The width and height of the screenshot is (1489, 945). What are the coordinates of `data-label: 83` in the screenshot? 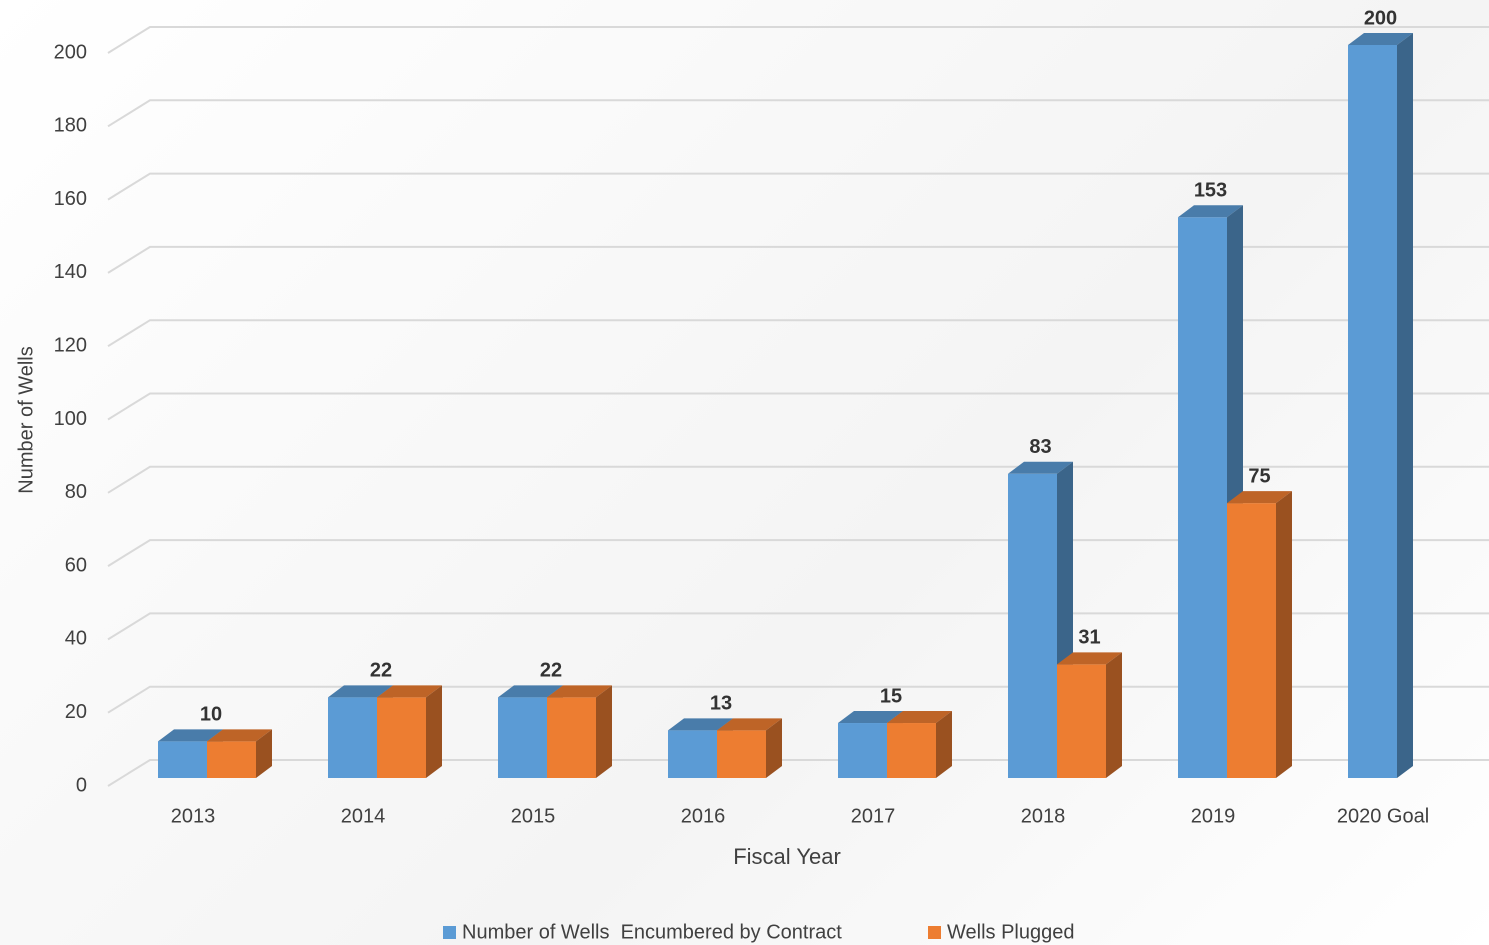 It's located at (1040, 447).